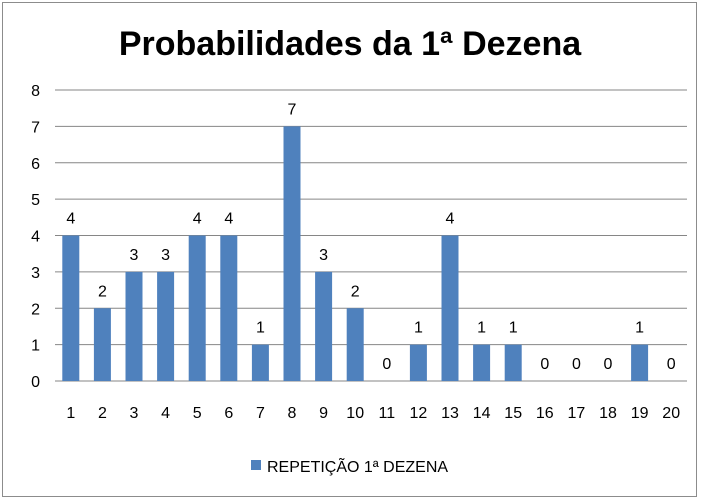 This screenshot has height=501, width=701. What do you see at coordinates (165, 413) in the screenshot?
I see `x-tick-label: 4` at bounding box center [165, 413].